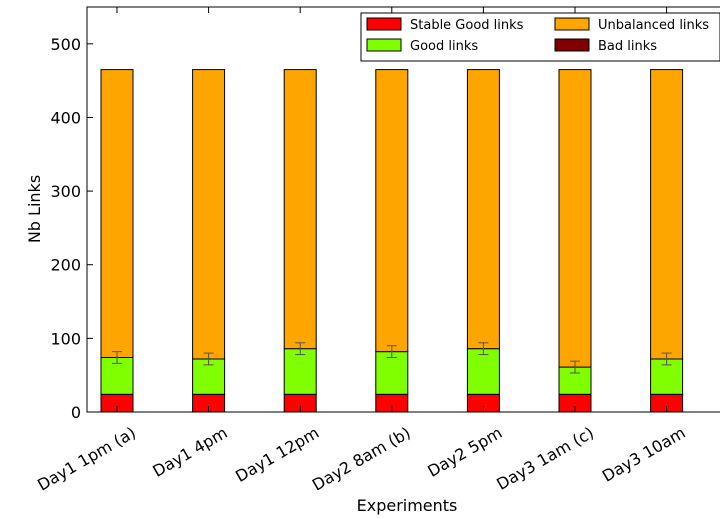 This screenshot has height=518, width=720. What do you see at coordinates (644, 454) in the screenshot?
I see `x-tick-label: Day3 10am` at bounding box center [644, 454].